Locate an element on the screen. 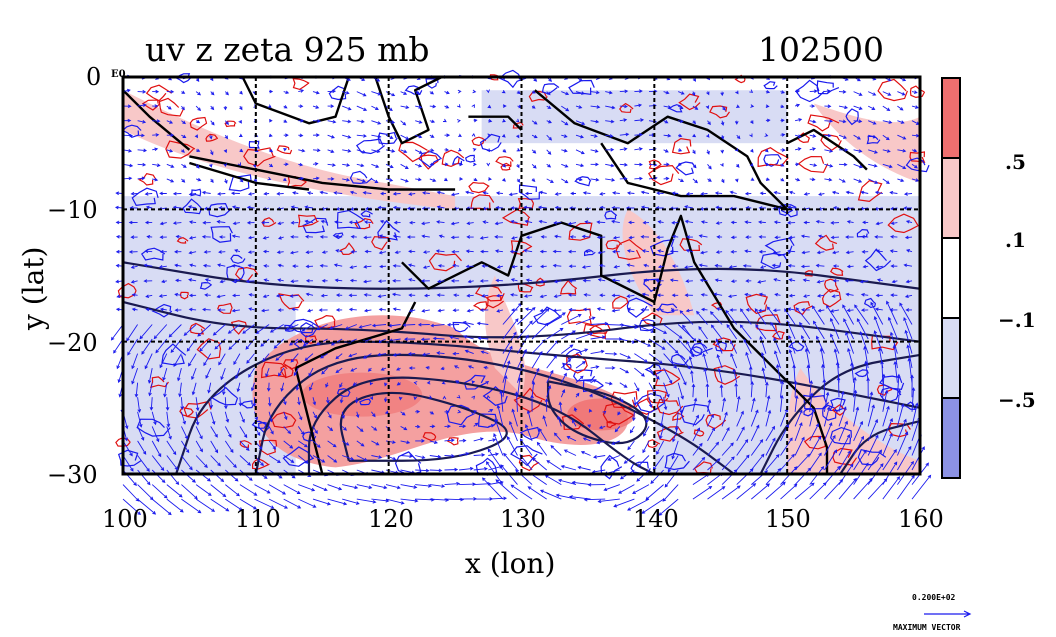 The height and width of the screenshot is (637, 1056). colorbar-label-2: −.1 is located at coordinates (1017, 320).